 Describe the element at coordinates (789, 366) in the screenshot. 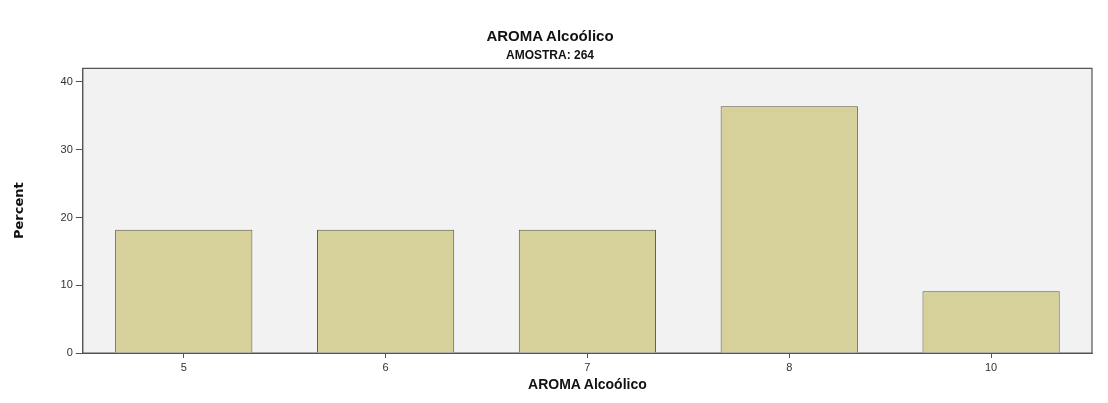

I see `x-tick-label: 8` at that location.